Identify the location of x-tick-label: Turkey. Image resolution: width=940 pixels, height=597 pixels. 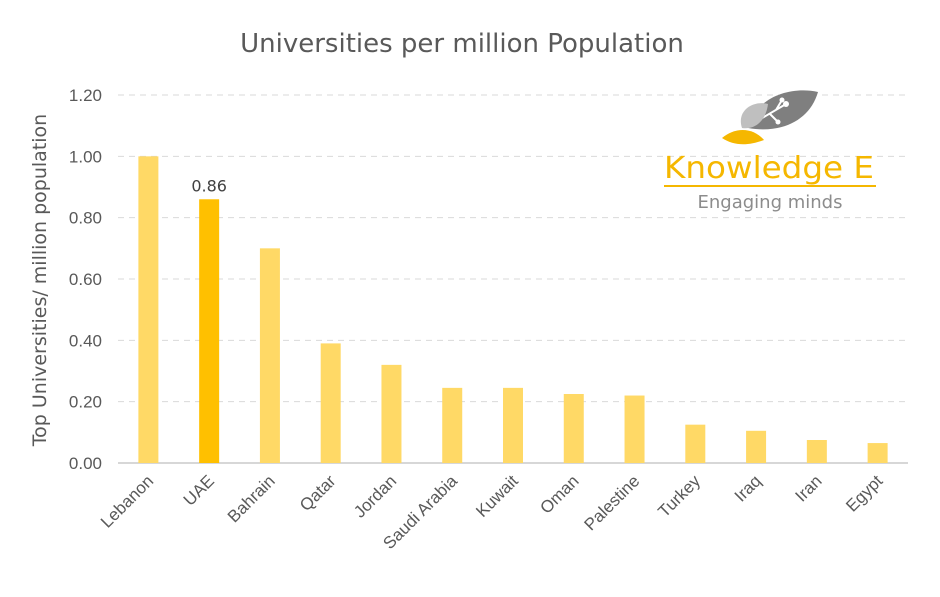
(679, 496).